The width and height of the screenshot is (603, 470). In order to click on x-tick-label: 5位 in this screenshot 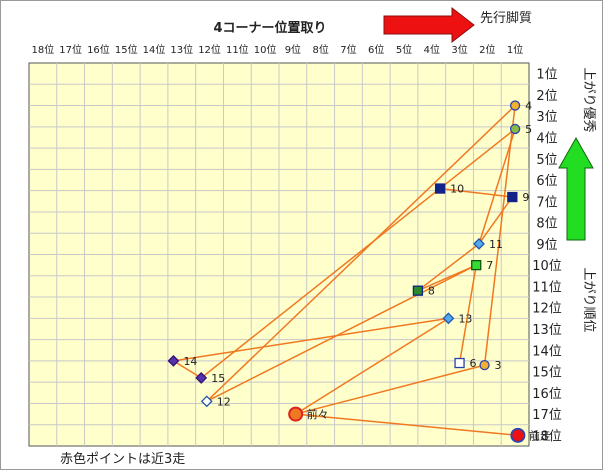, I will do `click(404, 49)`.